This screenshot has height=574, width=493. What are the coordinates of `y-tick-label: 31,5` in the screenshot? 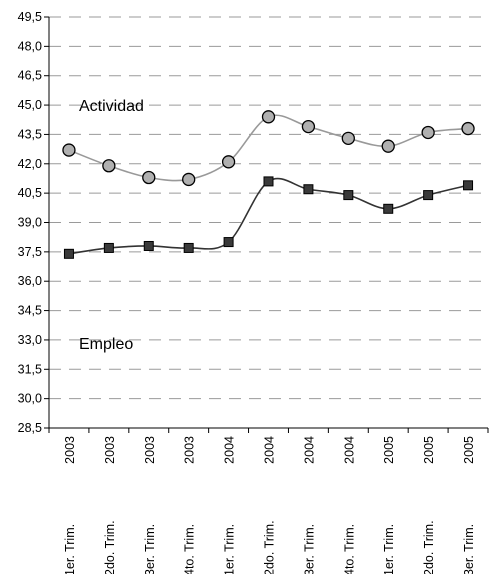 It's located at (30, 369).